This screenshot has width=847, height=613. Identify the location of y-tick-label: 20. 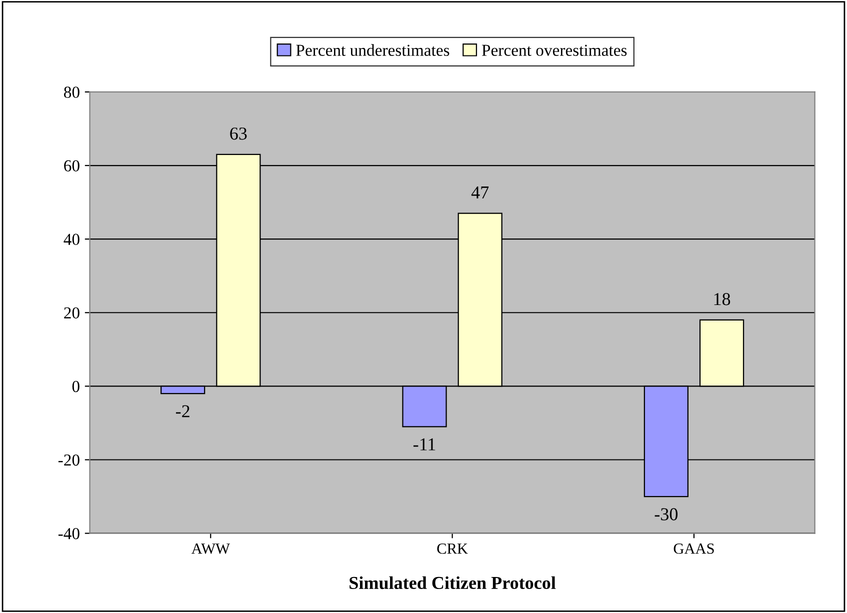
(72, 313).